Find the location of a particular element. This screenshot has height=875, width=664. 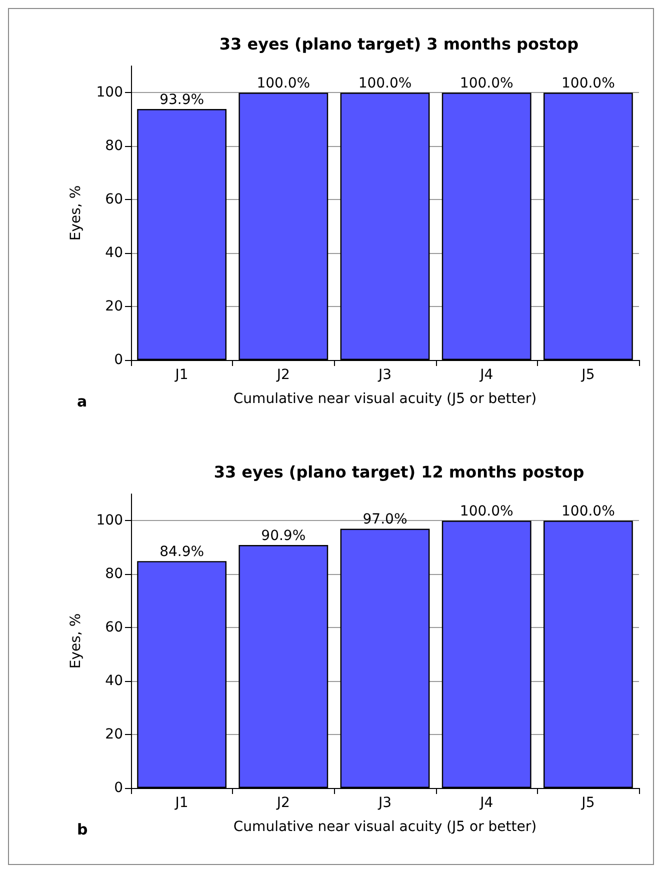

data-label: 97.0% is located at coordinates (385, 520).